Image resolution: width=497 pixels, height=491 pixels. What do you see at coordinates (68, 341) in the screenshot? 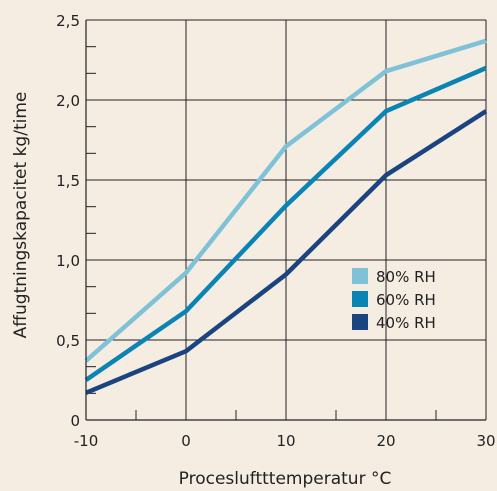
I see `y-tick-label: 0,5` at bounding box center [68, 341].